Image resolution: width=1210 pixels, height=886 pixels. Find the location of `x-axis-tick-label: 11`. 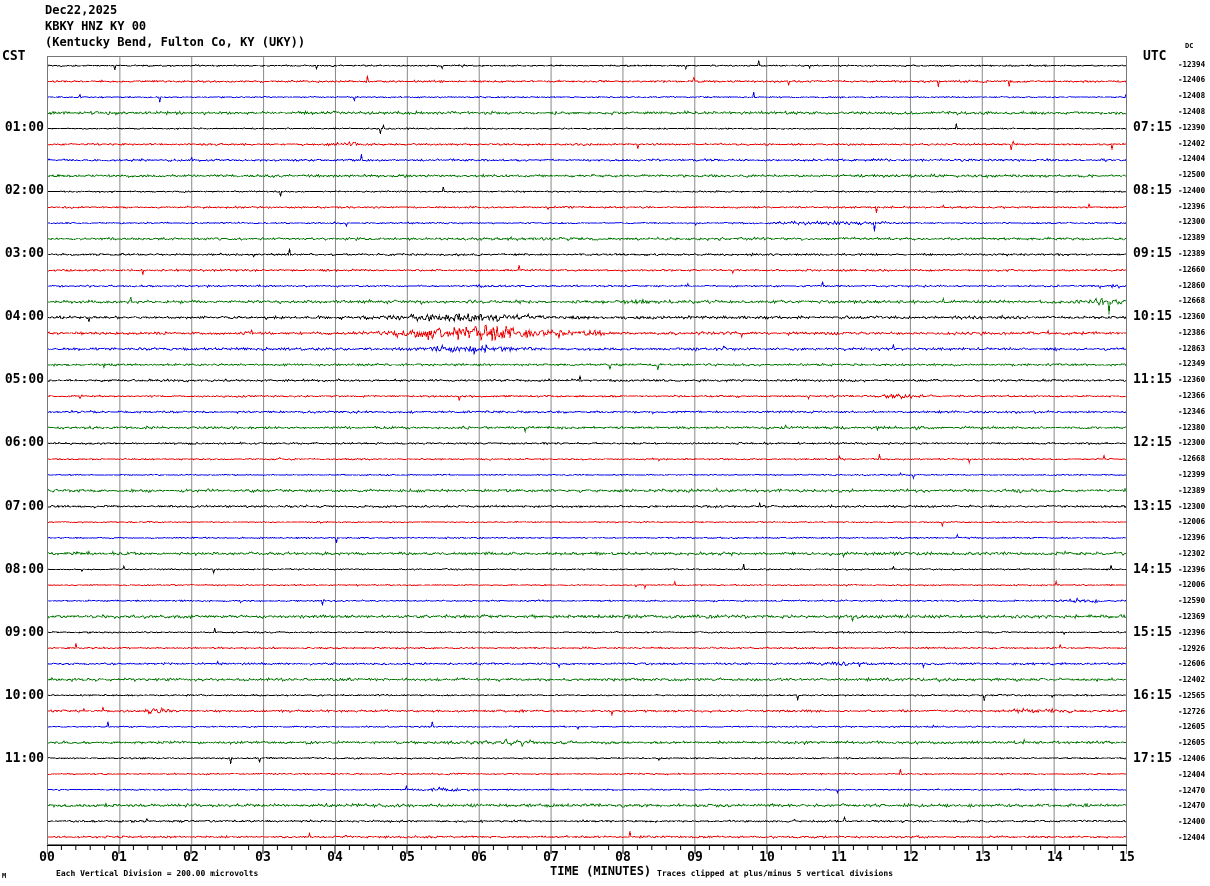

x-axis-tick-label: 11 is located at coordinates (839, 857).